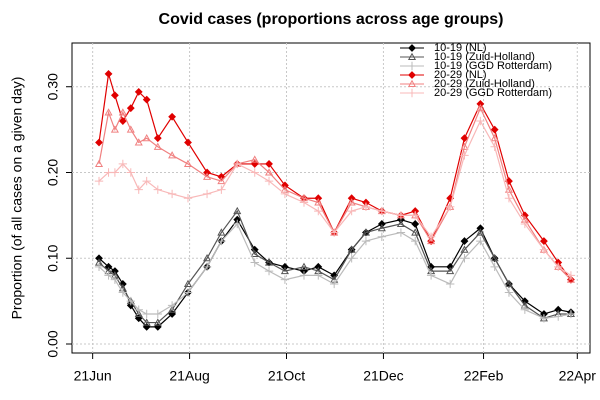 The image size is (600, 400). What do you see at coordinates (53, 86) in the screenshot?
I see `y-tick-label: 0.30` at bounding box center [53, 86].